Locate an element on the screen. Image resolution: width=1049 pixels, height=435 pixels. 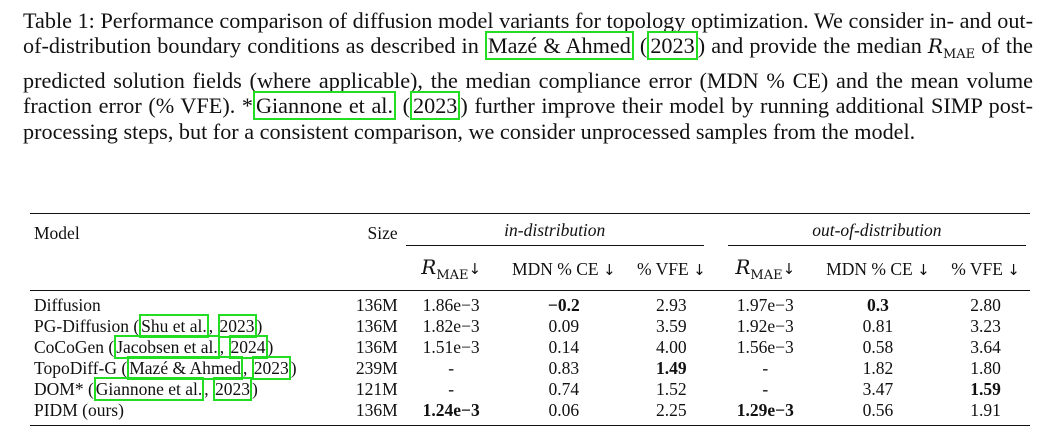
col-header-ce-in: MDN % CE ↓ is located at coordinates (564, 268).